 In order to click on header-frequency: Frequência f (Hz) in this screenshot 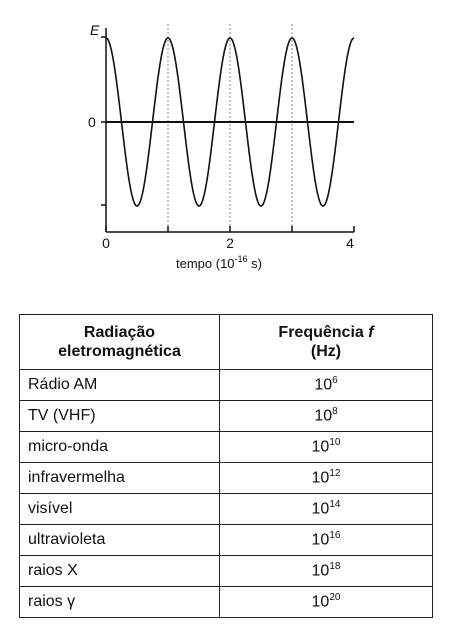, I will do `click(326, 342)`.